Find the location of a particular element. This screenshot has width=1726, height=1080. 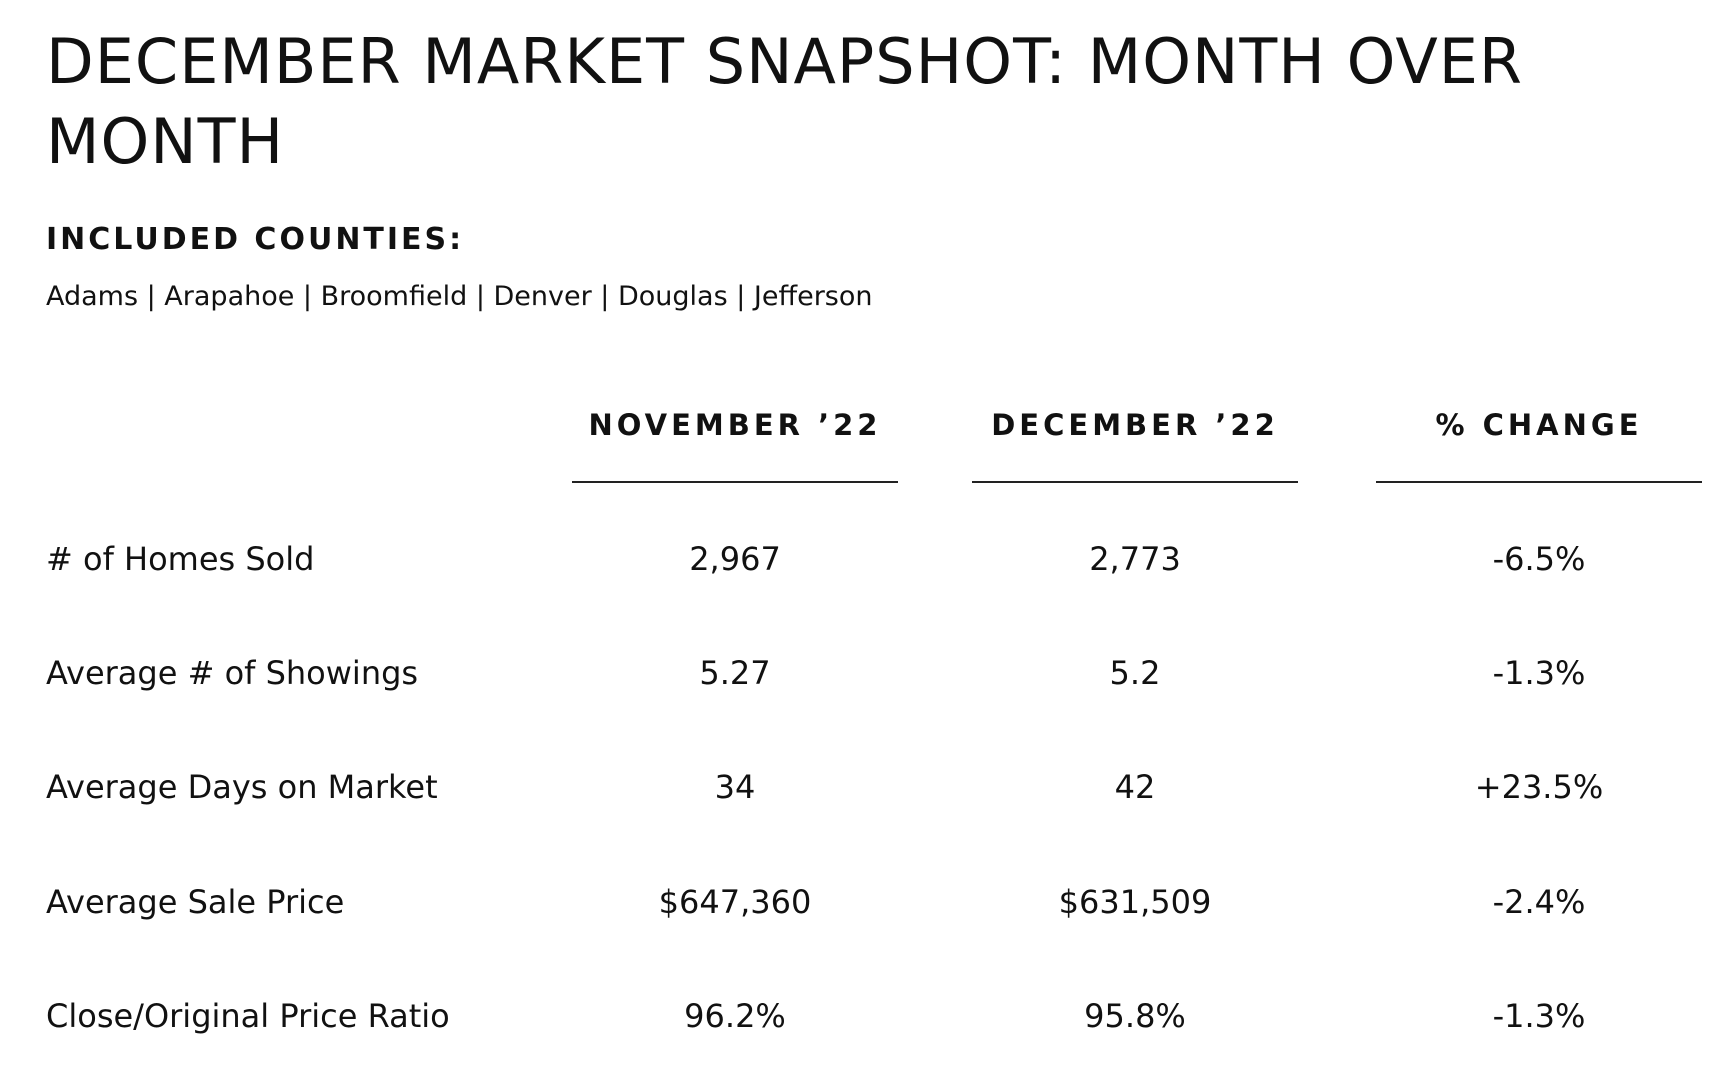

row-label: Close/Original Price Ratio is located at coordinates (248, 1016).